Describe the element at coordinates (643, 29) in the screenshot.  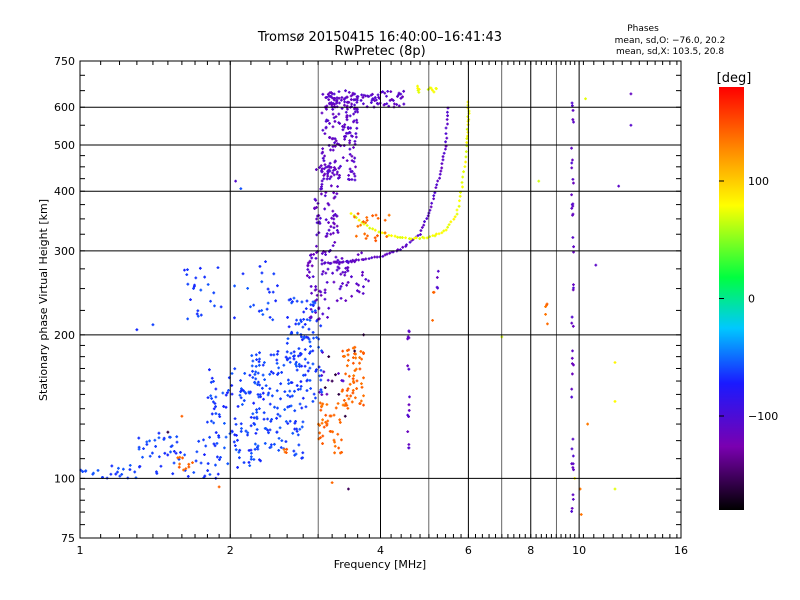
I see `phase-box-title: Phases` at that location.